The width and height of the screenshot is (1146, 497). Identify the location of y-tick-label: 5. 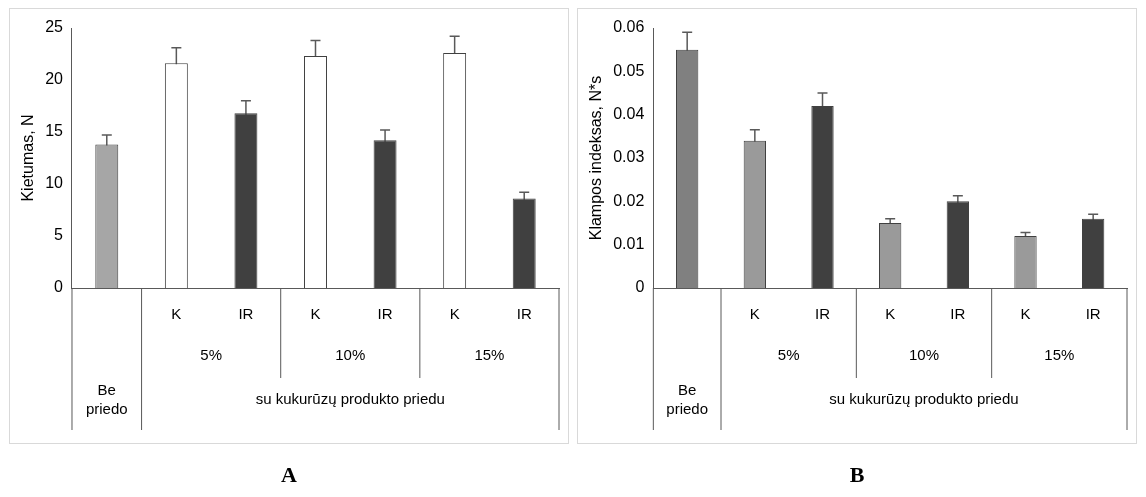
(59, 235).